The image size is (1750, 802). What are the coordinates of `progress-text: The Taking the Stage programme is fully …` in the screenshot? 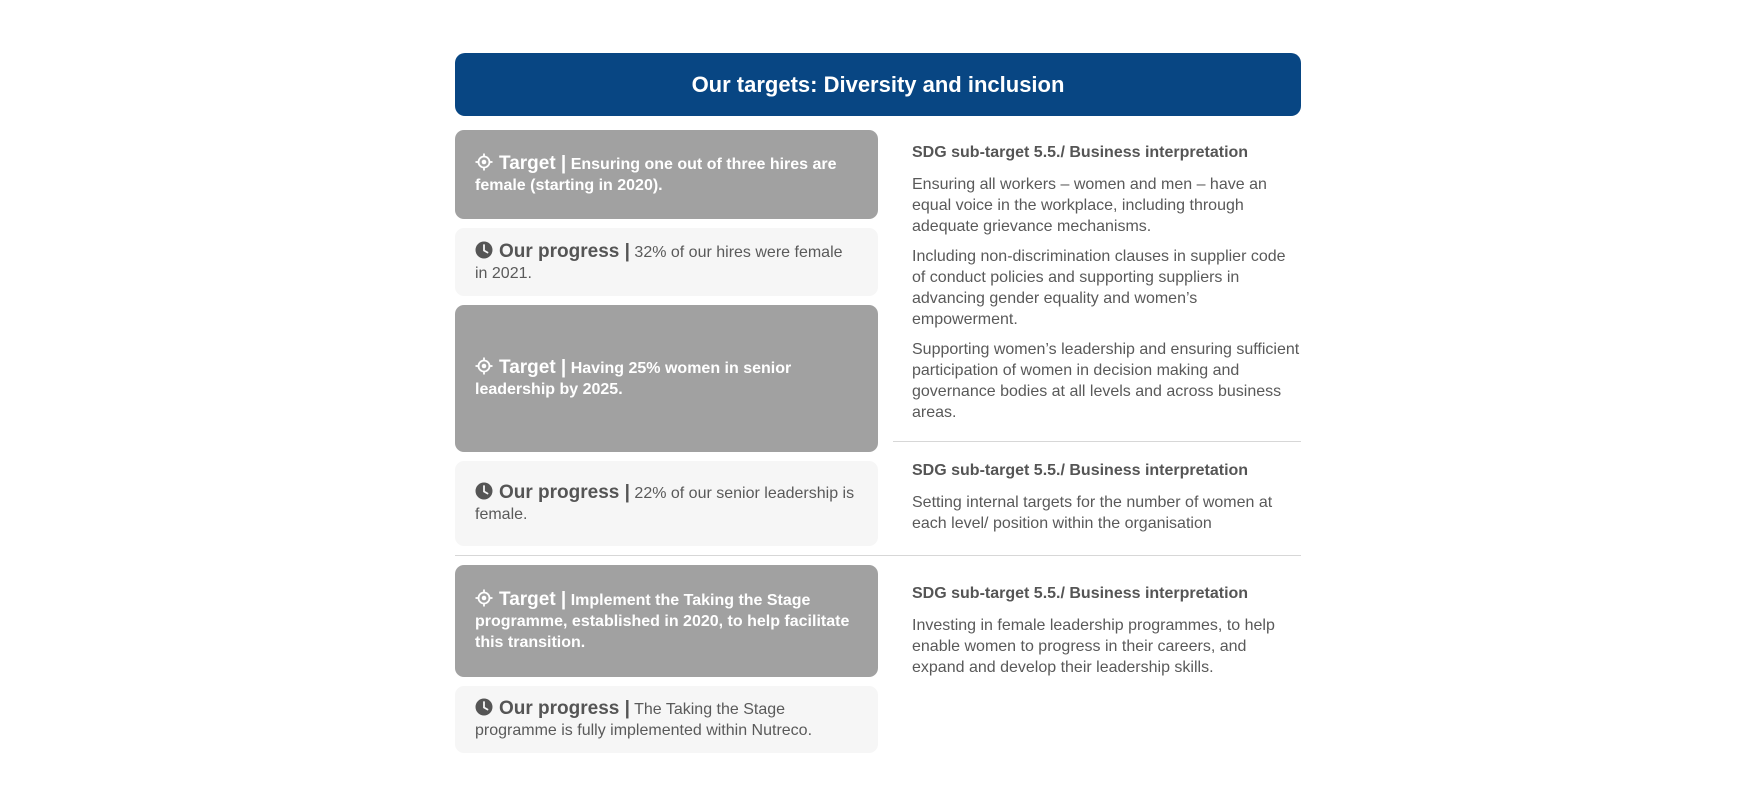 It's located at (644, 720).